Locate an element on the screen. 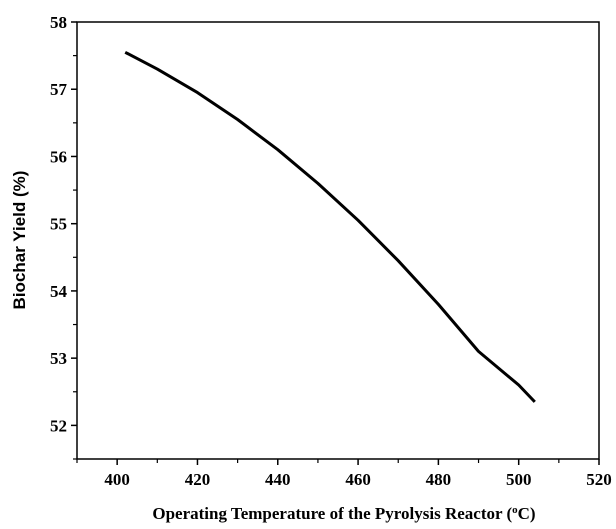  y-tick-label: 54 is located at coordinates (59, 291).